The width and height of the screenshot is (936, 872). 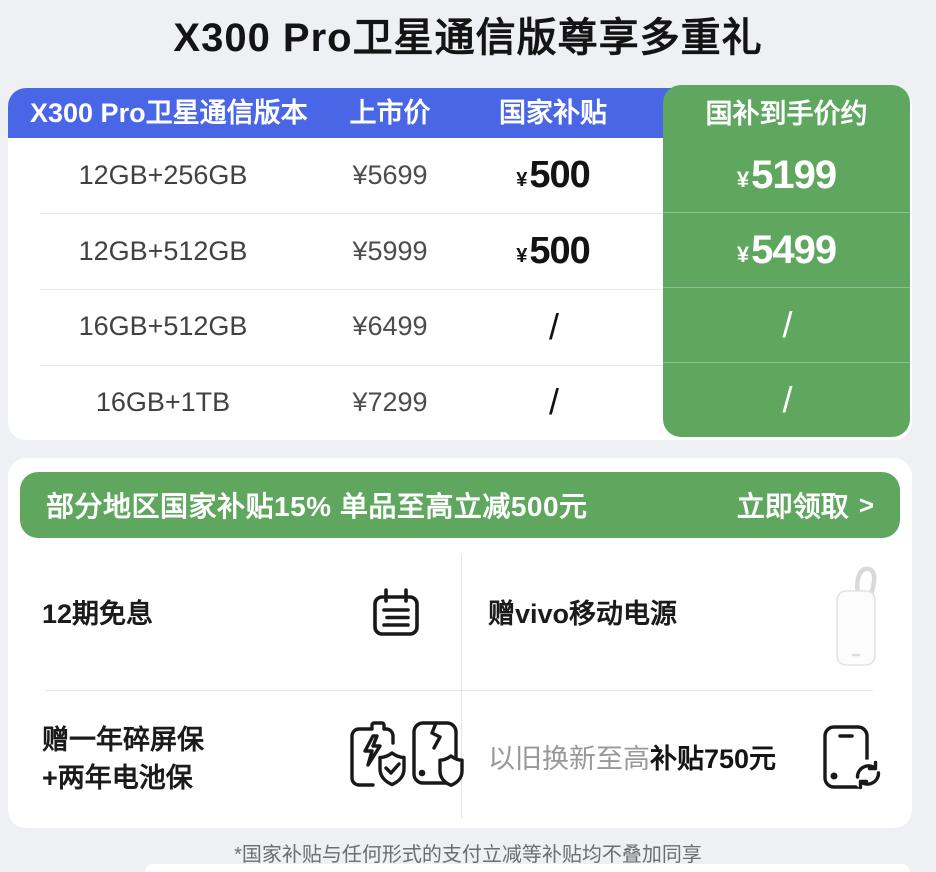 I want to click on subsidy-banner: 部分地区国家补贴15% 单品至高立减500元 立即领取 >, so click(x=460, y=505).